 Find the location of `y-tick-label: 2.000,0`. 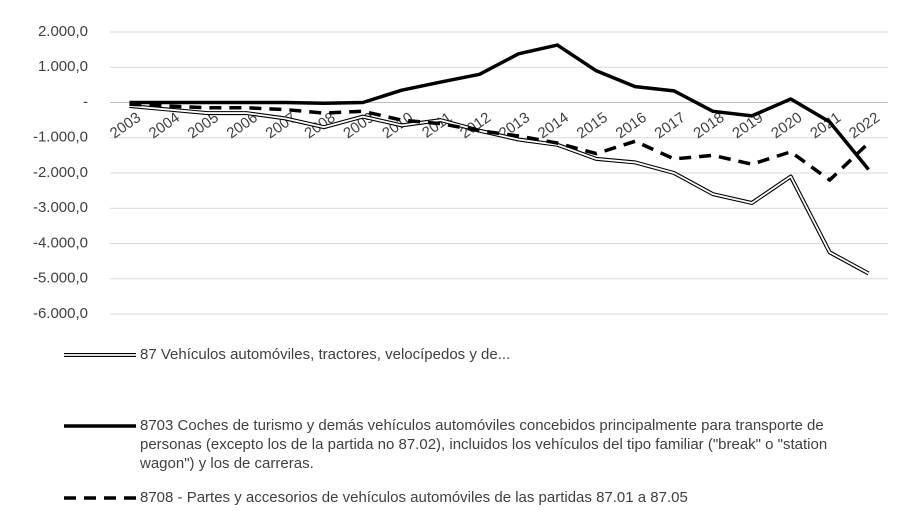

y-tick-label: 2.000,0 is located at coordinates (63, 31).